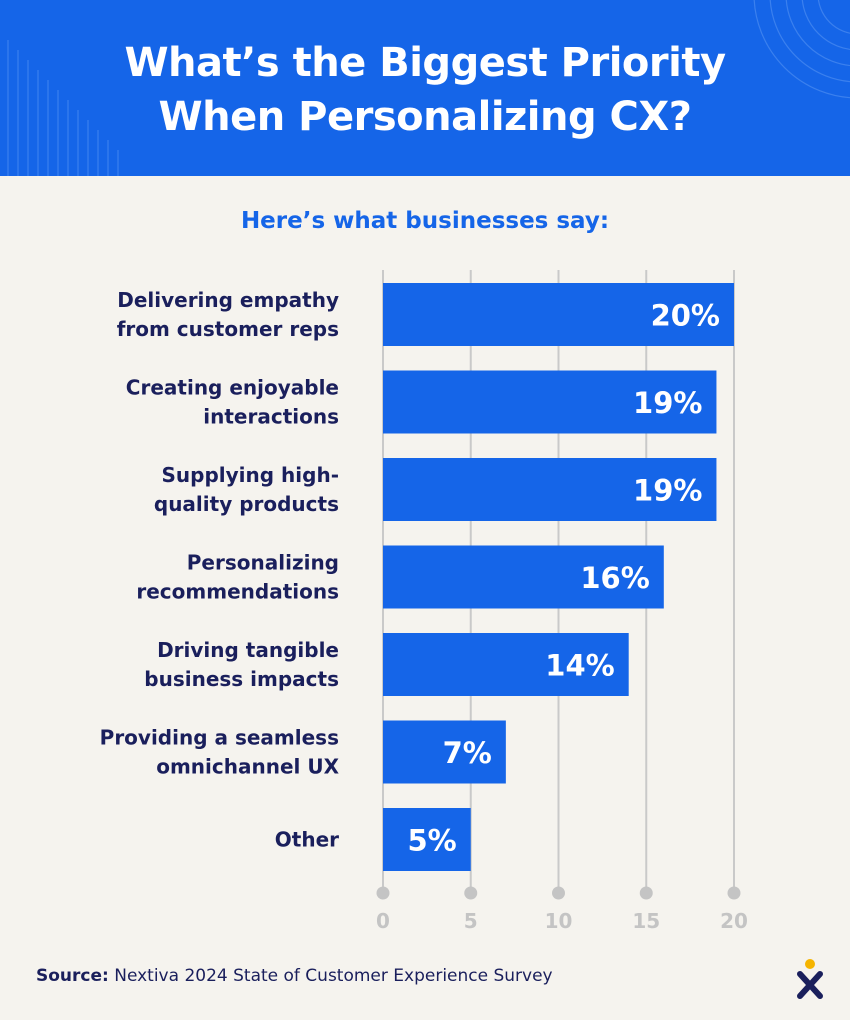 The width and height of the screenshot is (850, 1020). I want to click on category-label: Other, so click(307, 840).